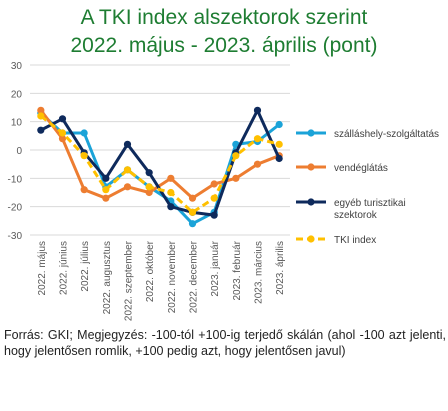 The width and height of the screenshot is (448, 411). What do you see at coordinates (42, 268) in the screenshot?
I see `x-tick-label: 2022. május` at bounding box center [42, 268].